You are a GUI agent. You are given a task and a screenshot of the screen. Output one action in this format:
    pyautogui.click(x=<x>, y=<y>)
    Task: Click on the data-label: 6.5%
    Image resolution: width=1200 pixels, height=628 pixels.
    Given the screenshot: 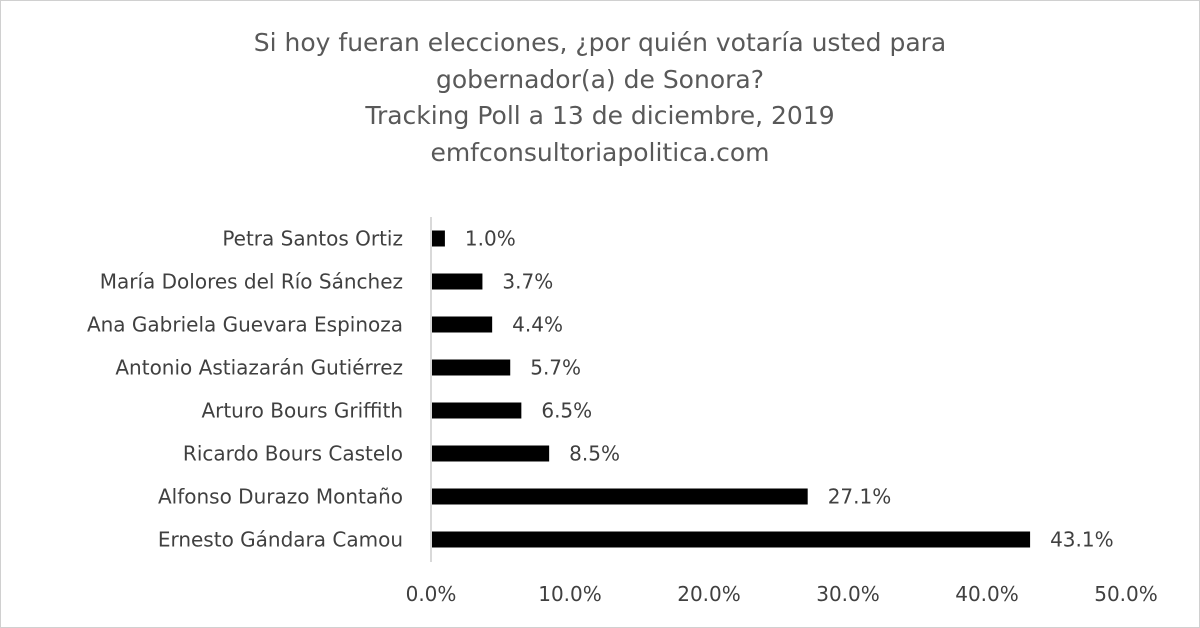 What is the action you would take?
    pyautogui.click(x=566, y=411)
    